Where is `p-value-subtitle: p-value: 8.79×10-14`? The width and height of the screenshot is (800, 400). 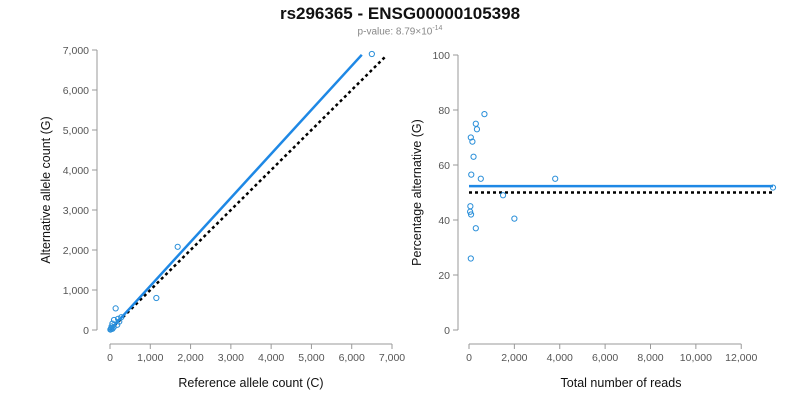
p-value-subtitle: p-value: 8.79×10-14 is located at coordinates (400, 31).